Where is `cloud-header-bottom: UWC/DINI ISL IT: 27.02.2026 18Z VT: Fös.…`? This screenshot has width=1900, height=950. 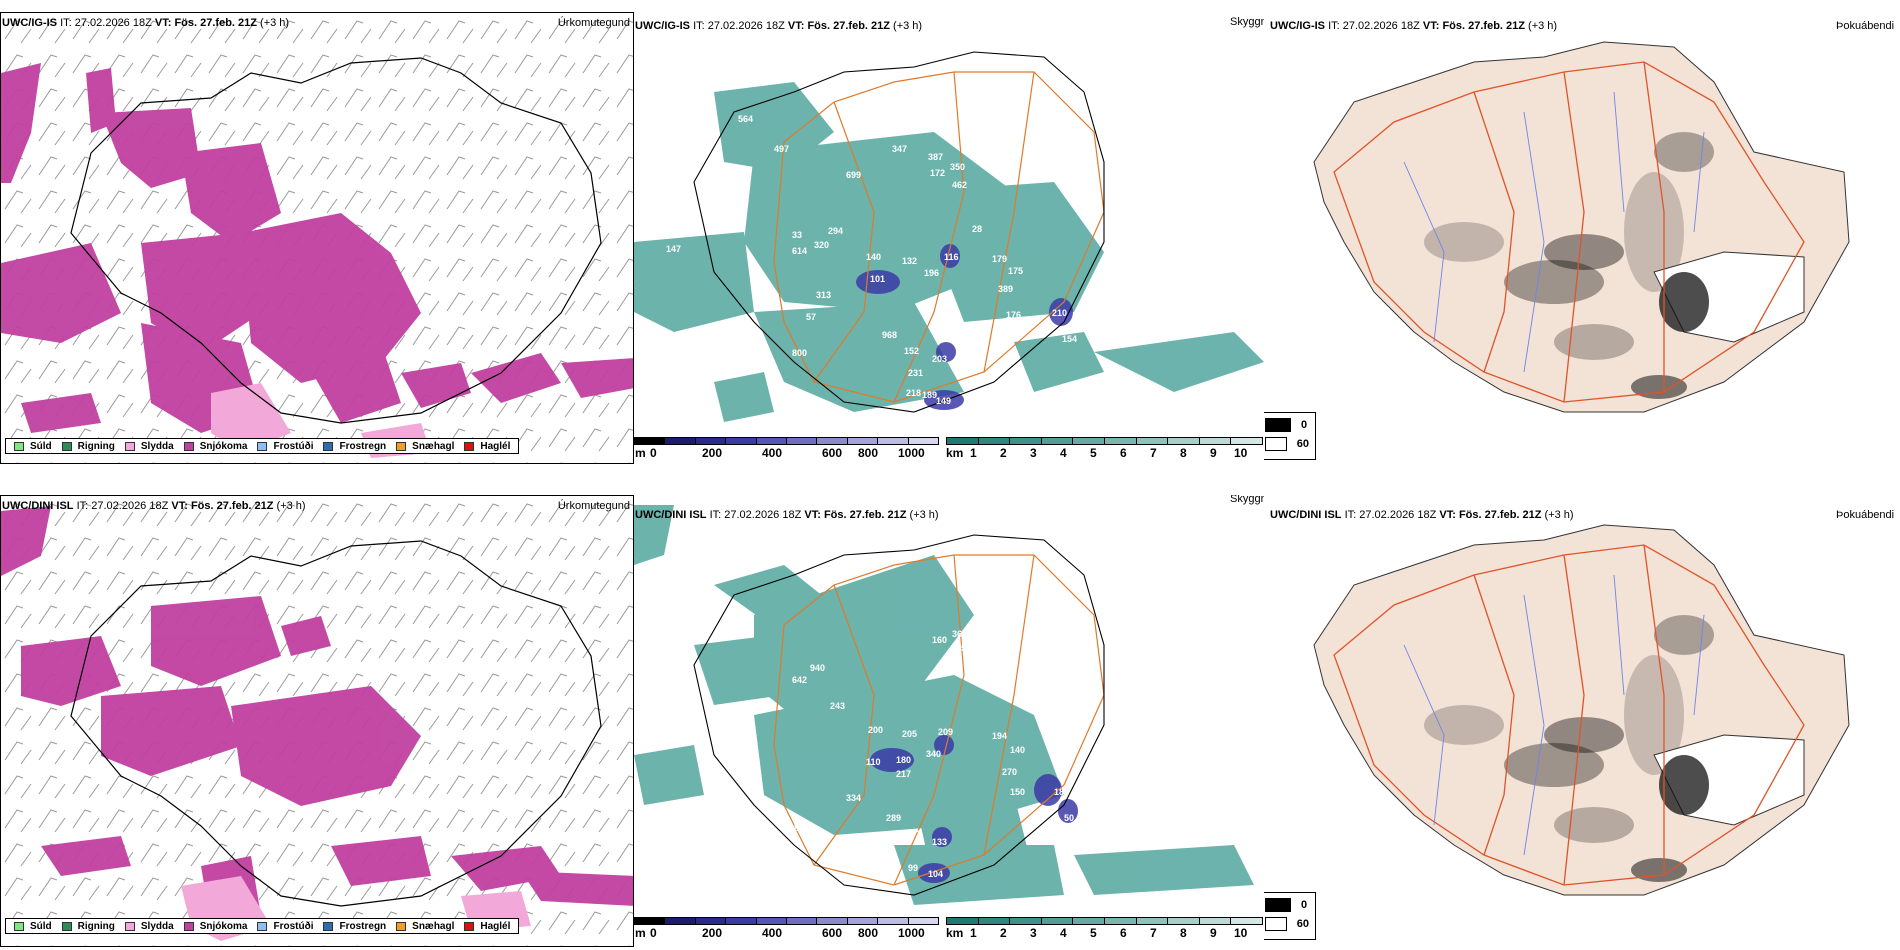
cloud-header-bottom: UWC/DINI ISL IT: 27.02.2026 18Z VT: Fös.… is located at coordinates (787, 515).